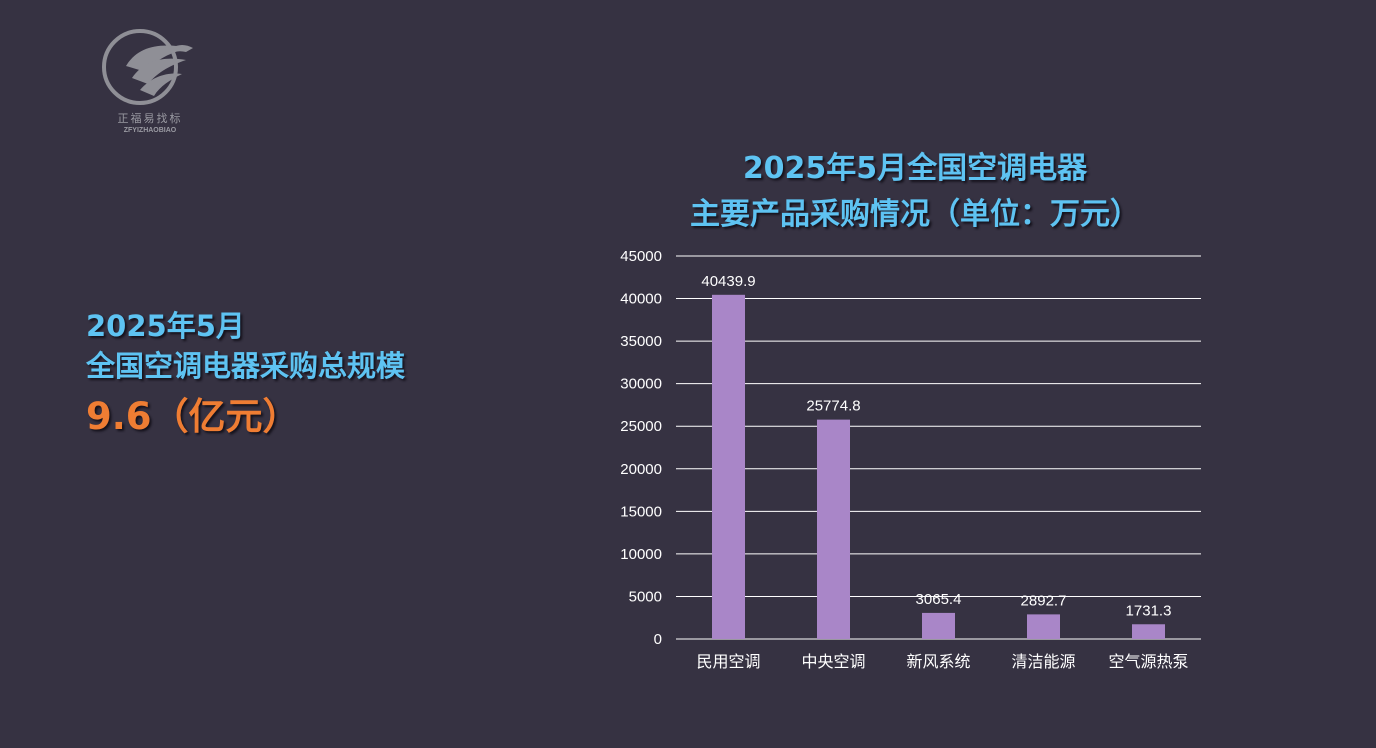 The height and width of the screenshot is (748, 1376). I want to click on summary-heading: 全国空调电器采购总规模, so click(246, 366).